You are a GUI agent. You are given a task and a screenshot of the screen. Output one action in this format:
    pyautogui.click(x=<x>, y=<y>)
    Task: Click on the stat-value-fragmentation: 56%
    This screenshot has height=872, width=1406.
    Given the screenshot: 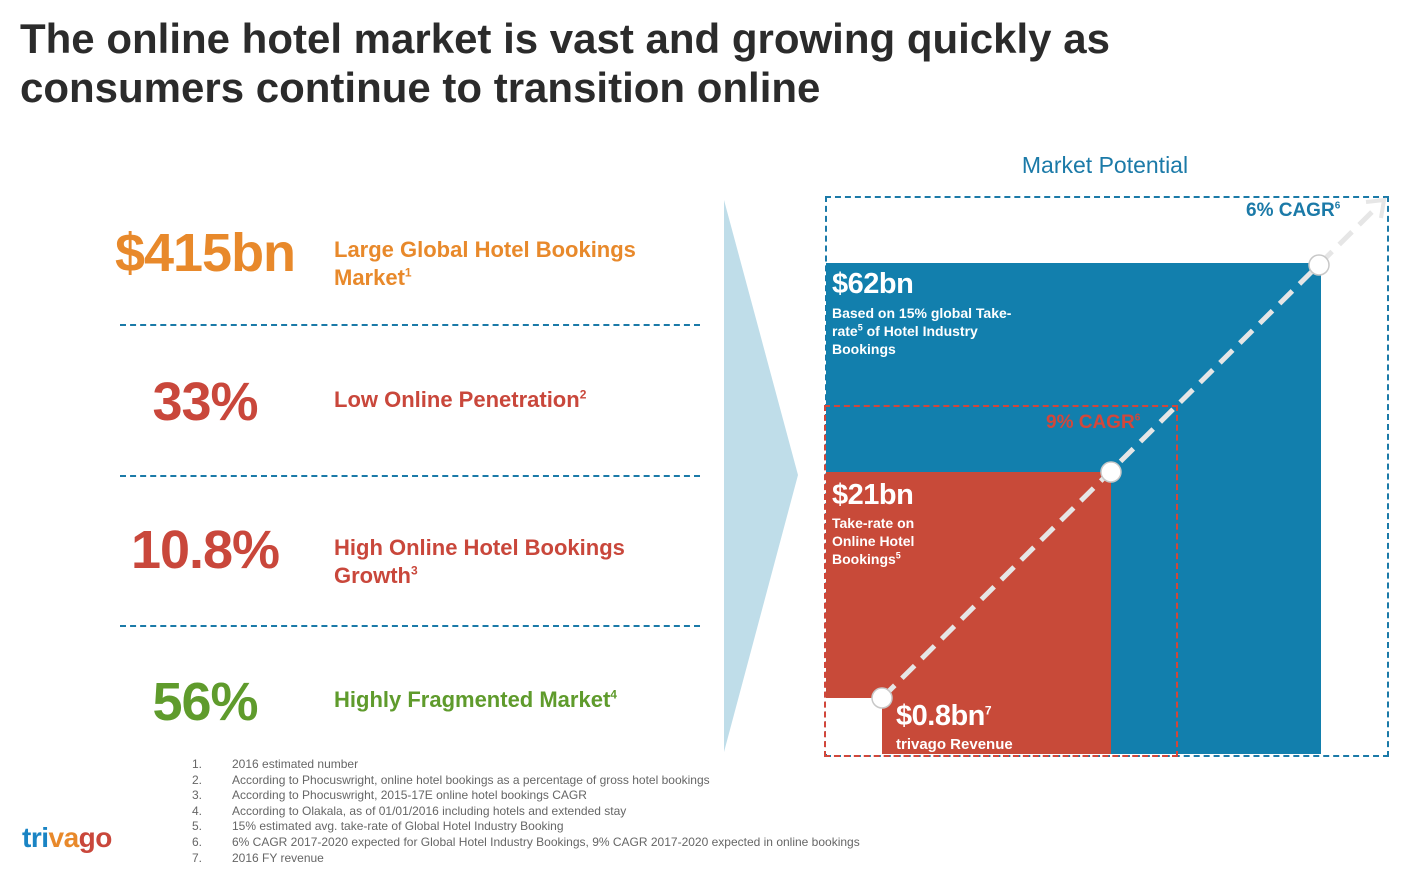 What is the action you would take?
    pyautogui.click(x=205, y=702)
    